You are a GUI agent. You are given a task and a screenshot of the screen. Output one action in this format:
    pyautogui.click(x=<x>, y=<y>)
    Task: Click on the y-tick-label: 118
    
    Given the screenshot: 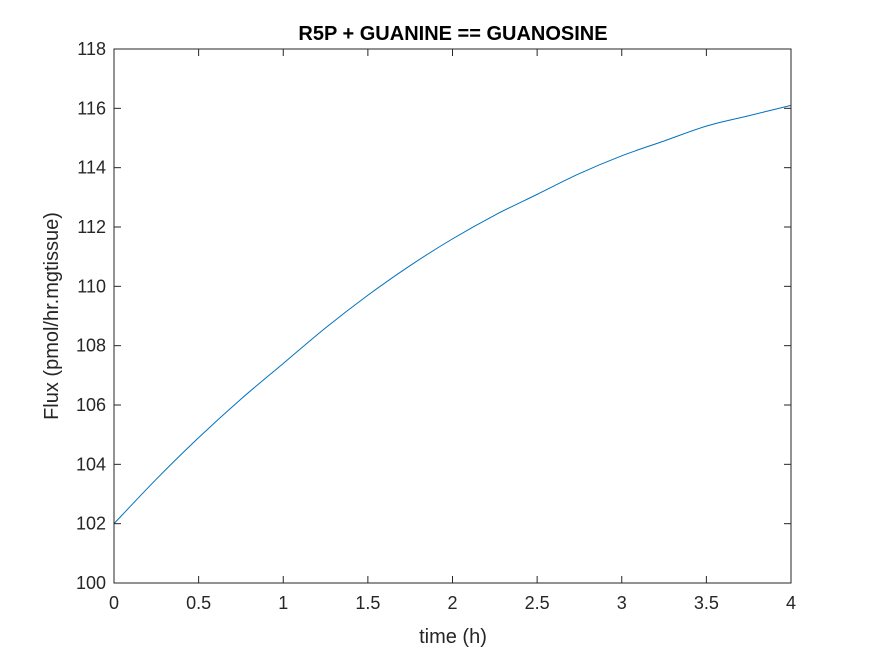 What is the action you would take?
    pyautogui.click(x=91, y=49)
    